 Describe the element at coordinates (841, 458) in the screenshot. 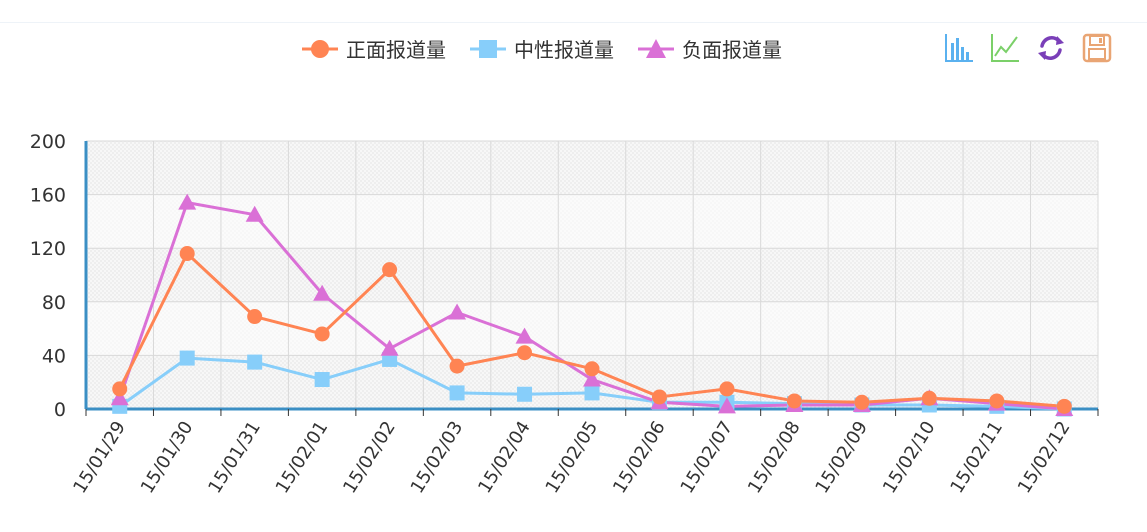

I see `x-tick-label: 15/02/09` at that location.